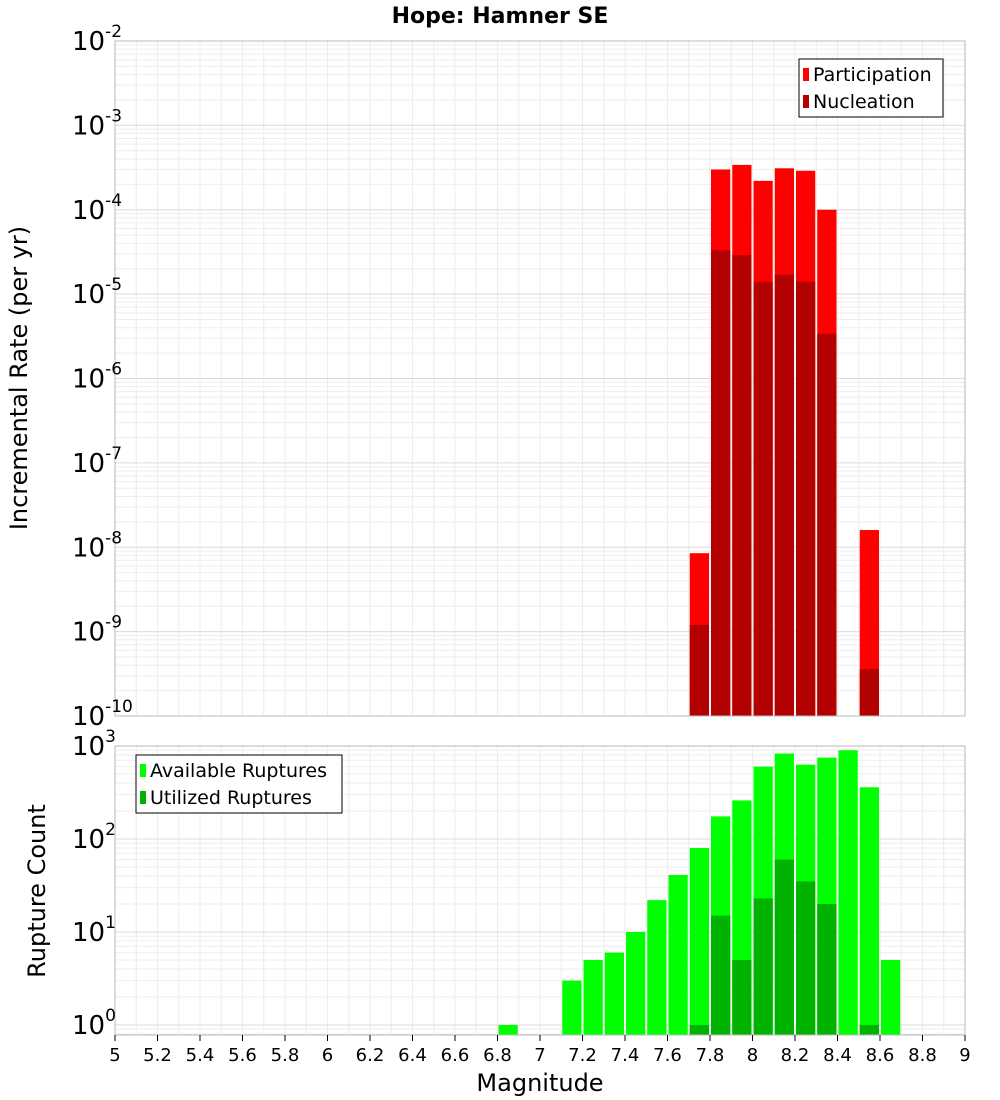  I want to click on count-series-secondary, so click(784, 947).